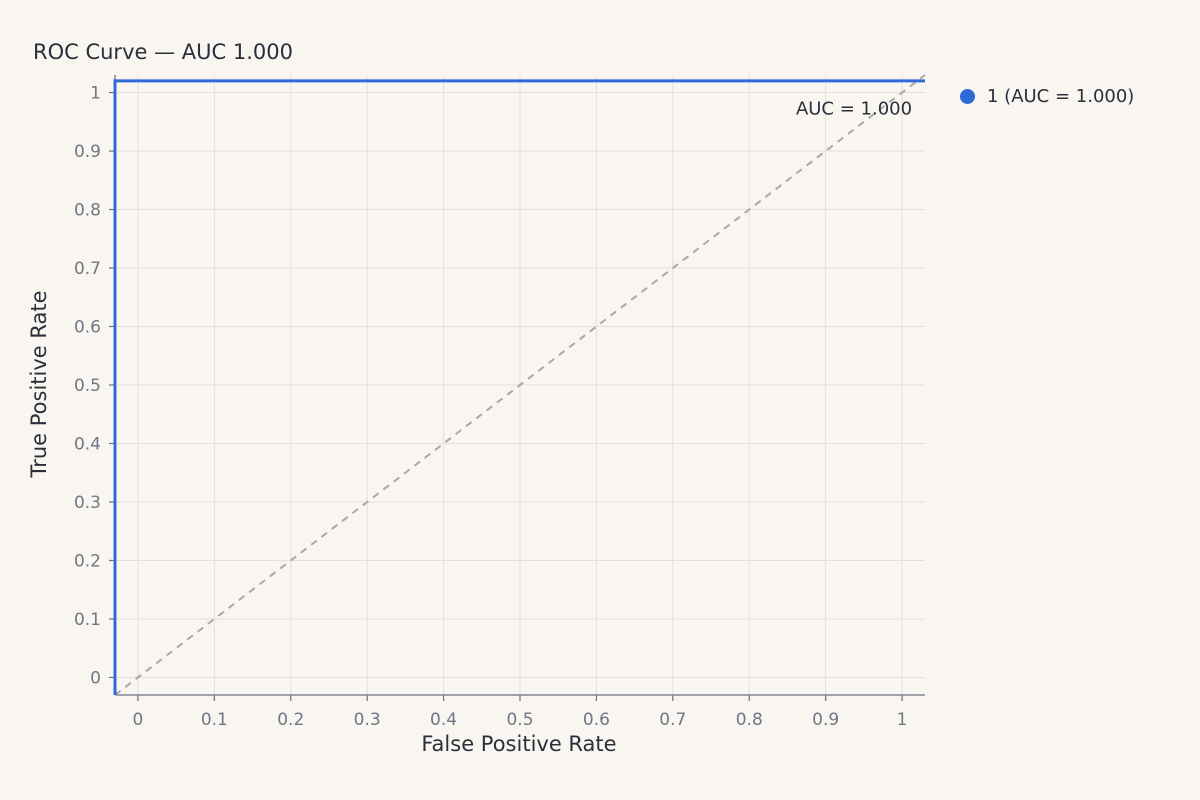 The height and width of the screenshot is (800, 1200). I want to click on legend-label: 1 (AUC = 1.000), so click(1061, 96).